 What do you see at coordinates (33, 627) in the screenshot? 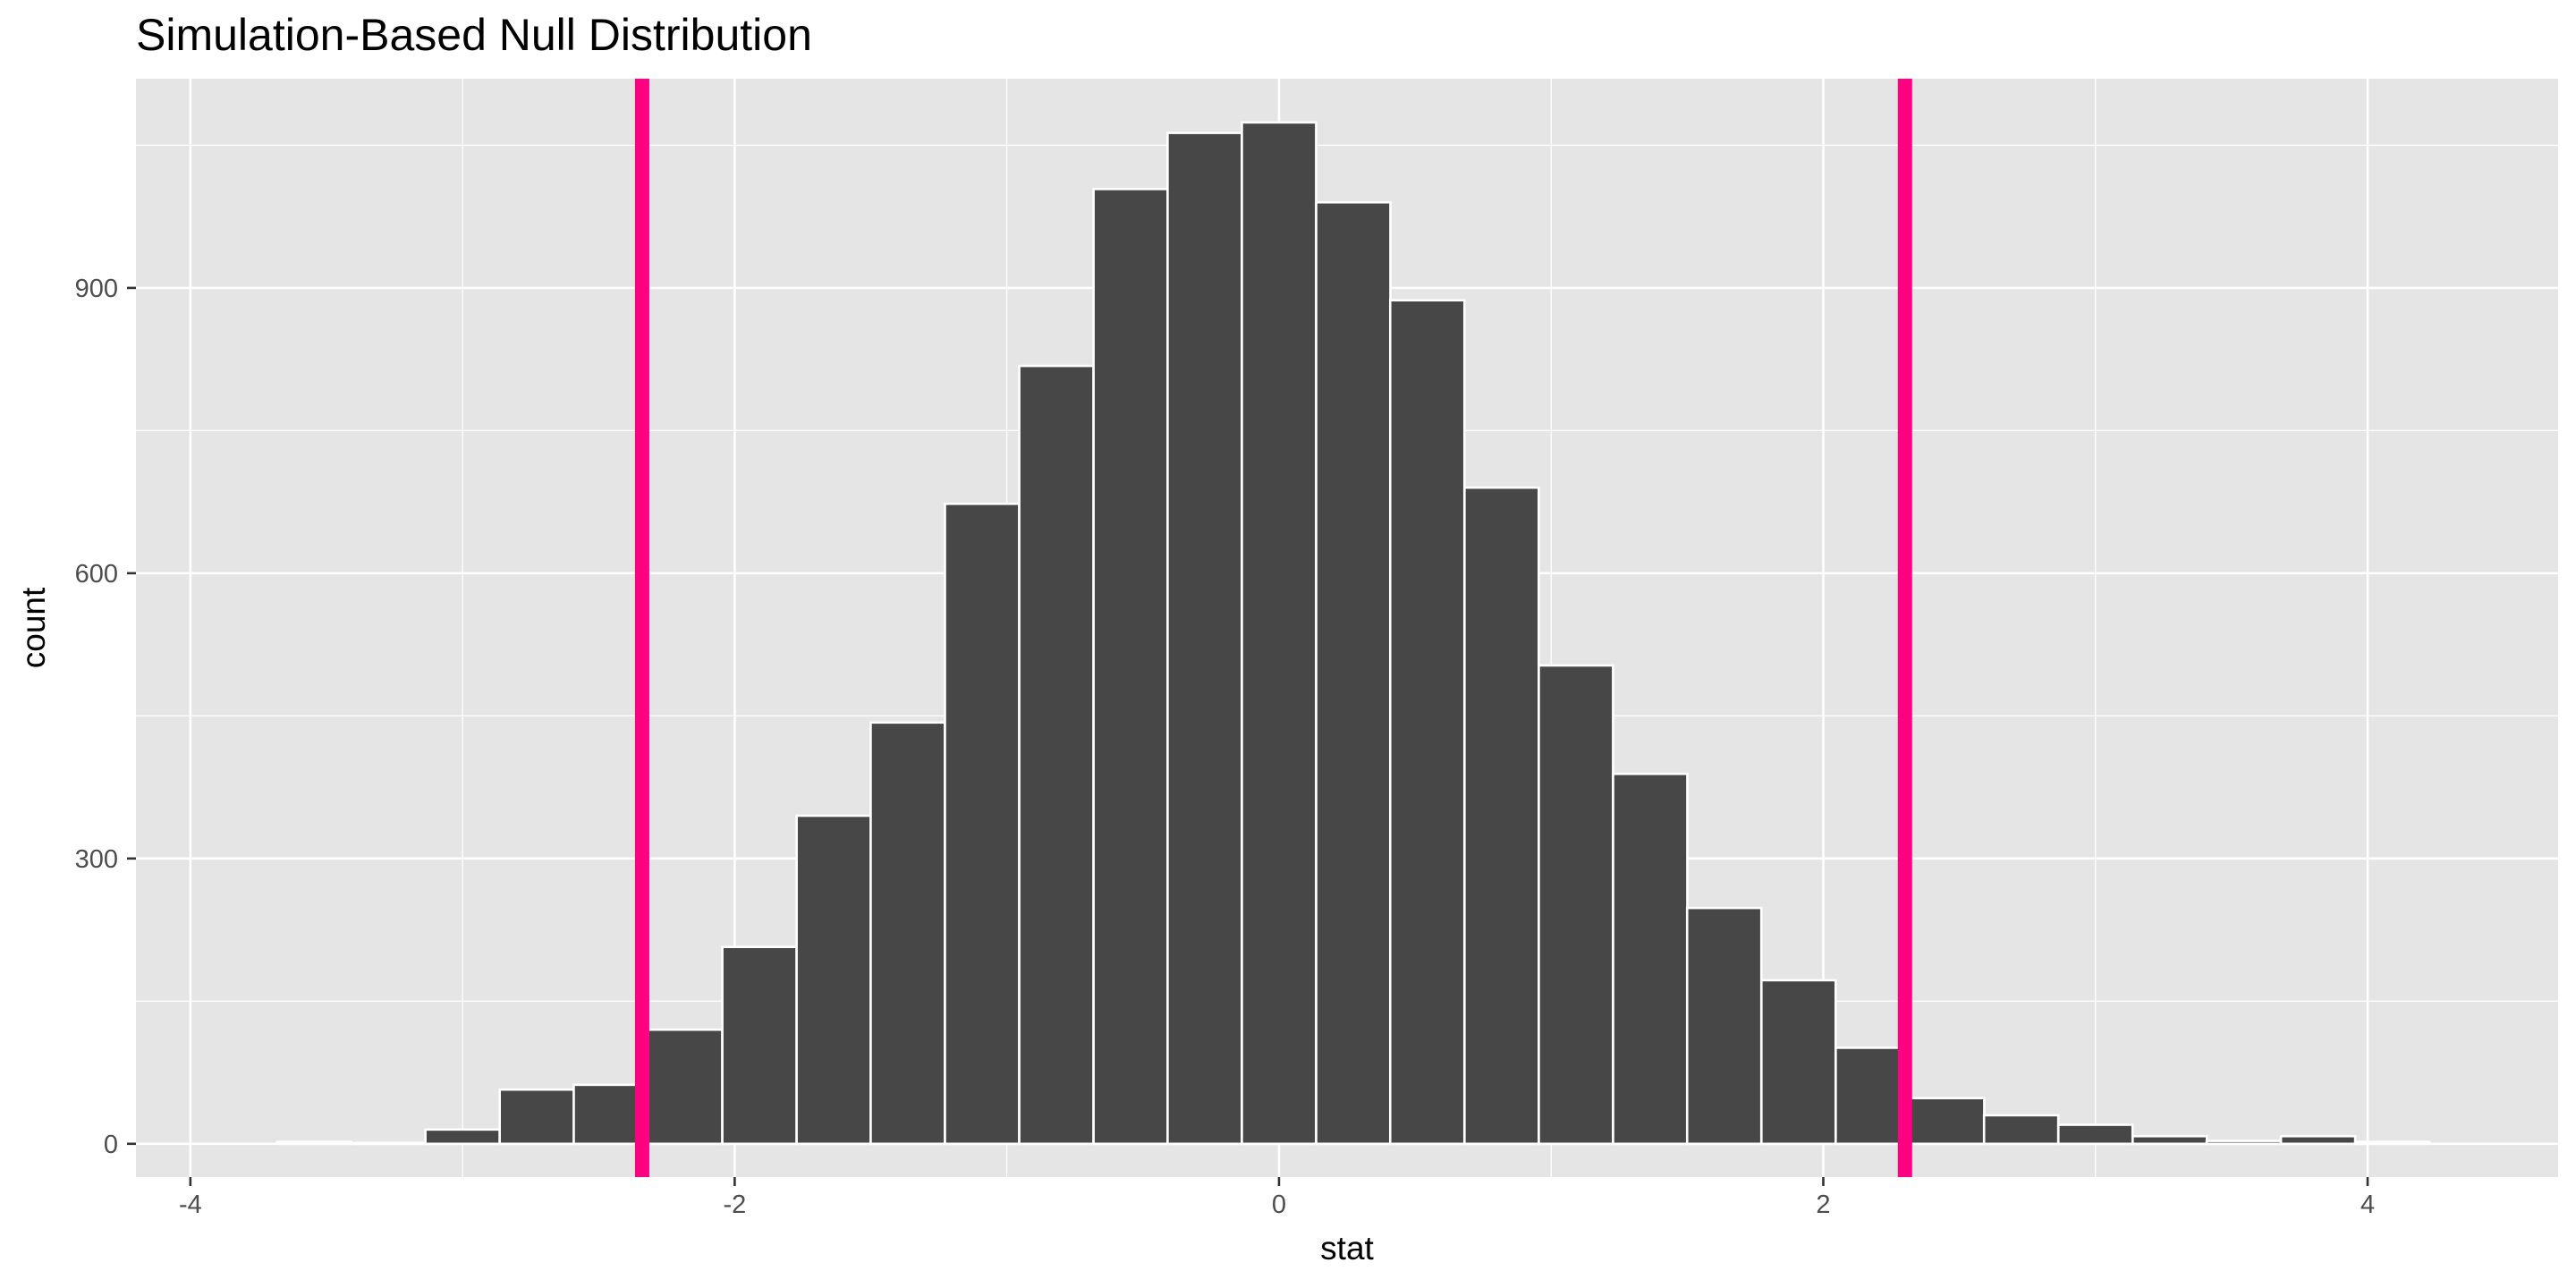
I see `y-axis-title: count` at bounding box center [33, 627].